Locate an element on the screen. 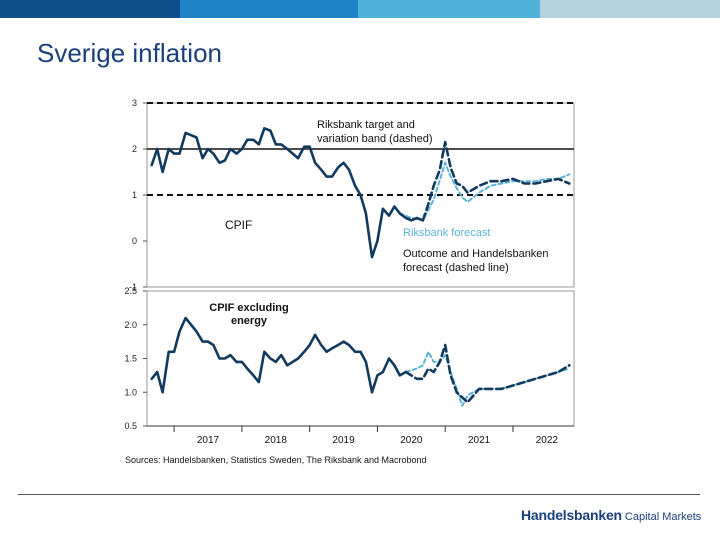  bottom-y-tick-label: 2.0 is located at coordinates (130, 325).